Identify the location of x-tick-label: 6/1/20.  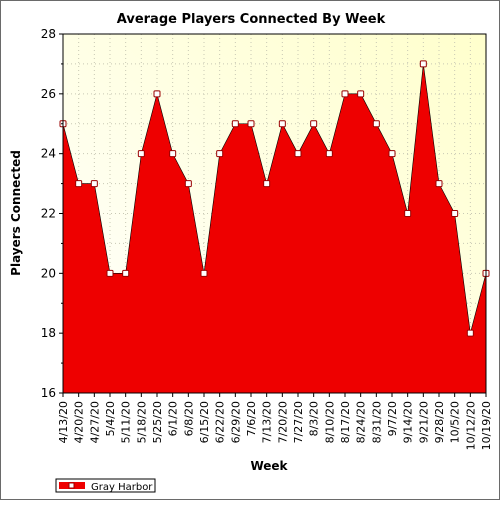
(173, 418).